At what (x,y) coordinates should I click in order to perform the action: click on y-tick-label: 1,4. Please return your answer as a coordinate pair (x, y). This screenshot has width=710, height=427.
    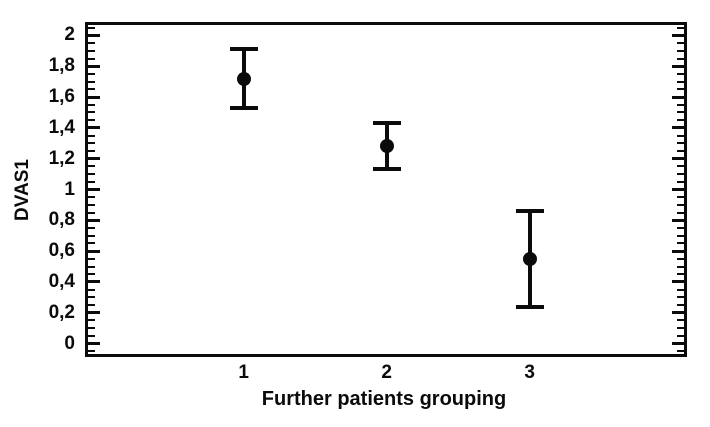
    Looking at the image, I should click on (61, 127).